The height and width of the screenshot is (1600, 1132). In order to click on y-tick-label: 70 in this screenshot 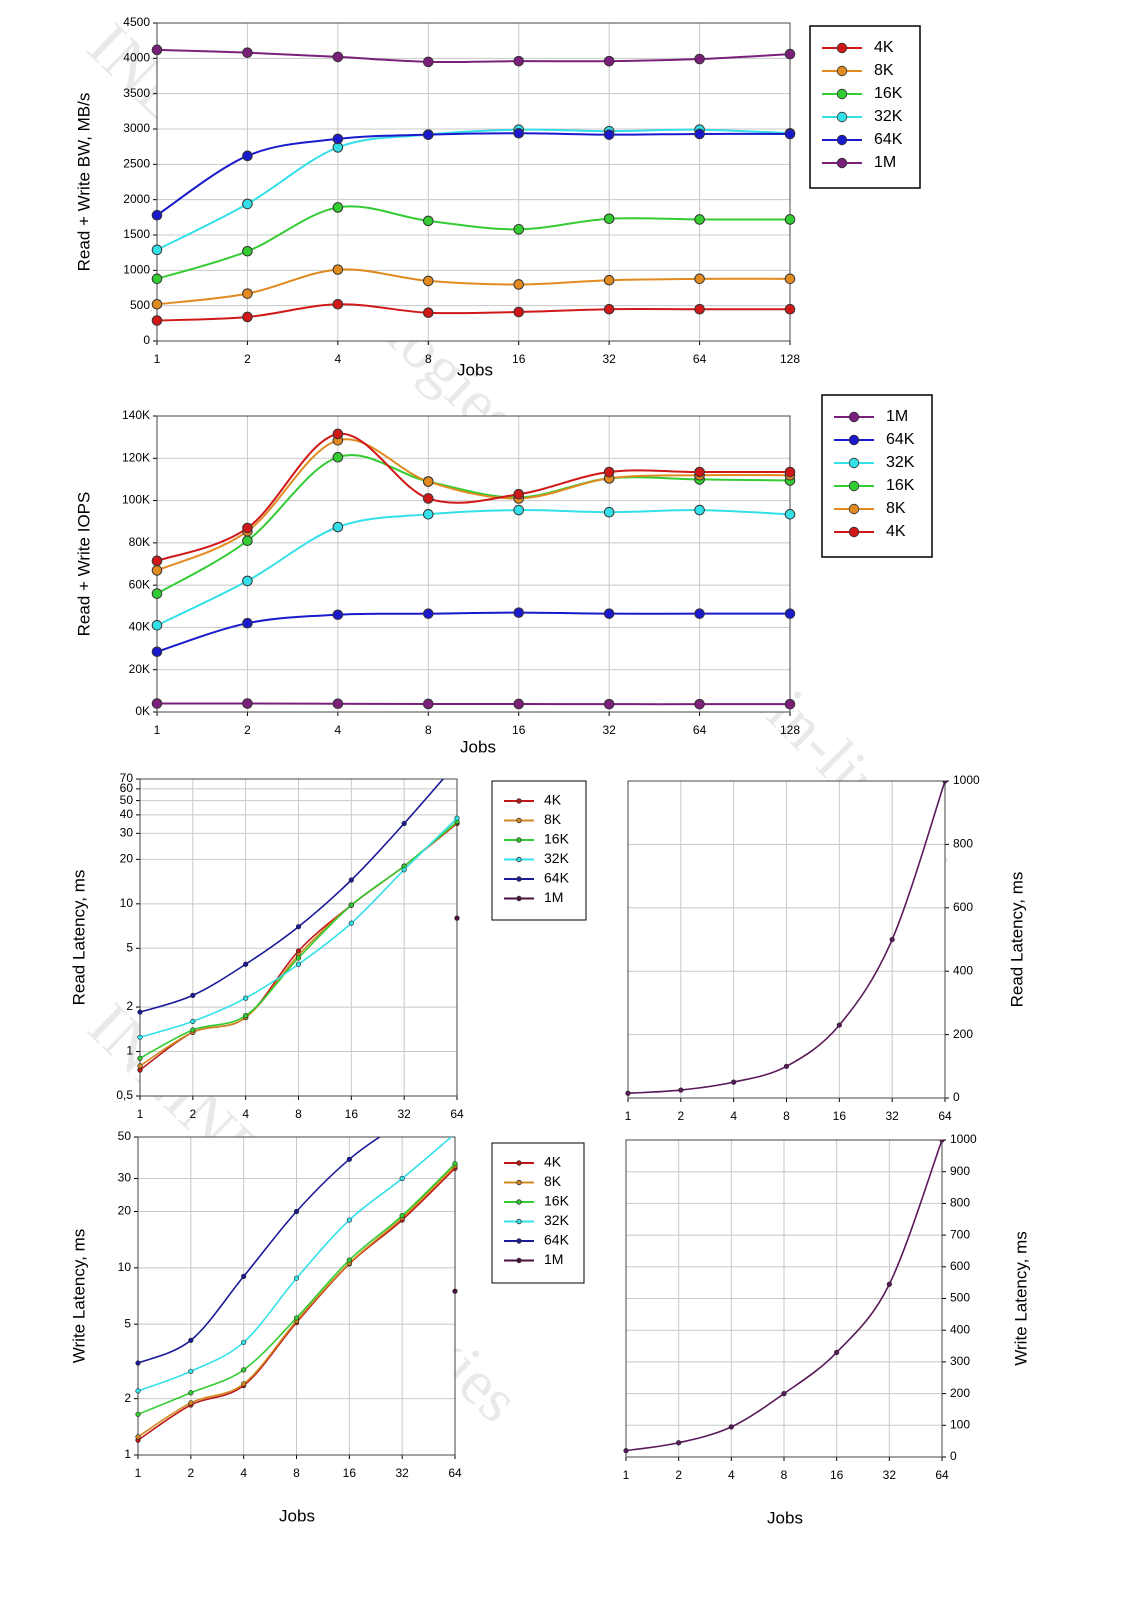, I will do `click(127, 778)`.